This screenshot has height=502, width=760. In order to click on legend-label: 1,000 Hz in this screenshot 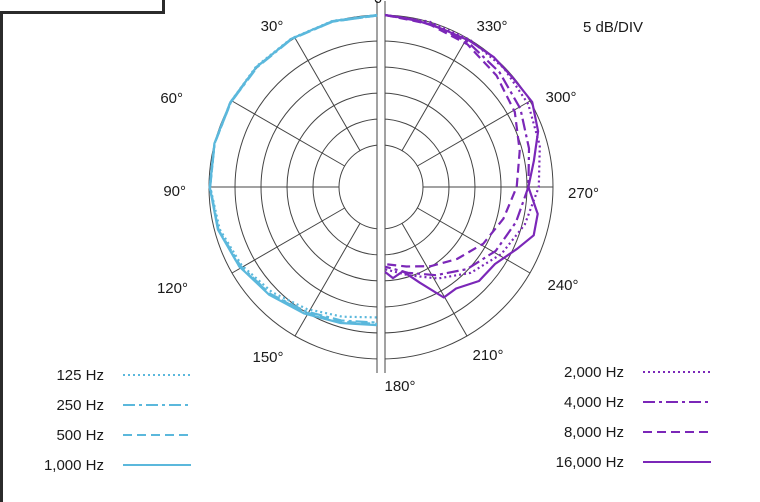, I will do `click(74, 465)`.